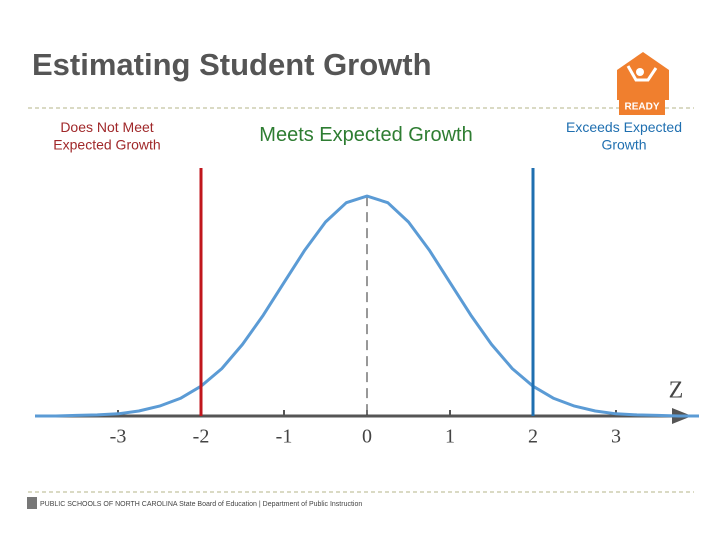  Describe the element at coordinates (450, 437) in the screenshot. I see `x-tick-label: 1` at that location.